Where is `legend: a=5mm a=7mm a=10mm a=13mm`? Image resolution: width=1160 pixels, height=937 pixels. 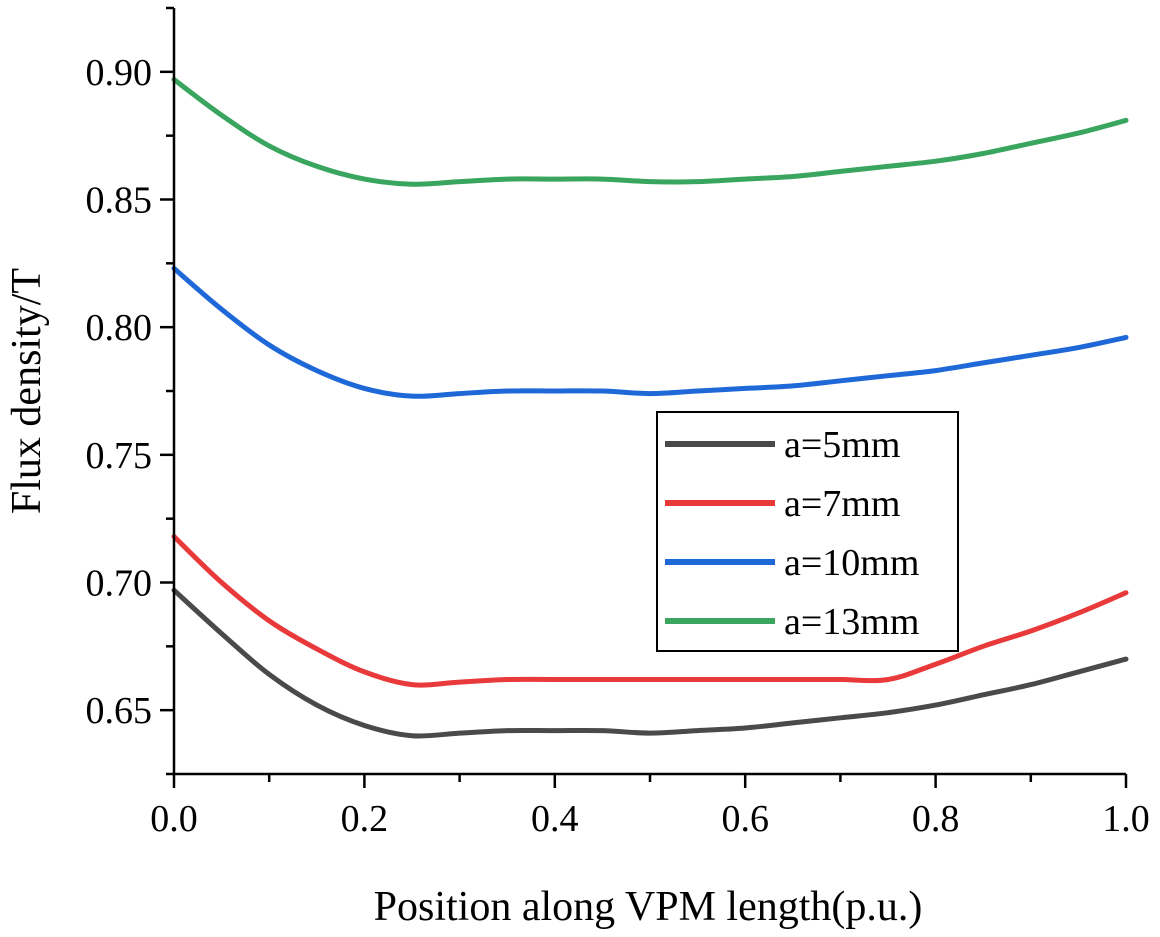 legend: a=5mm a=7mm a=10mm a=13mm is located at coordinates (807, 531).